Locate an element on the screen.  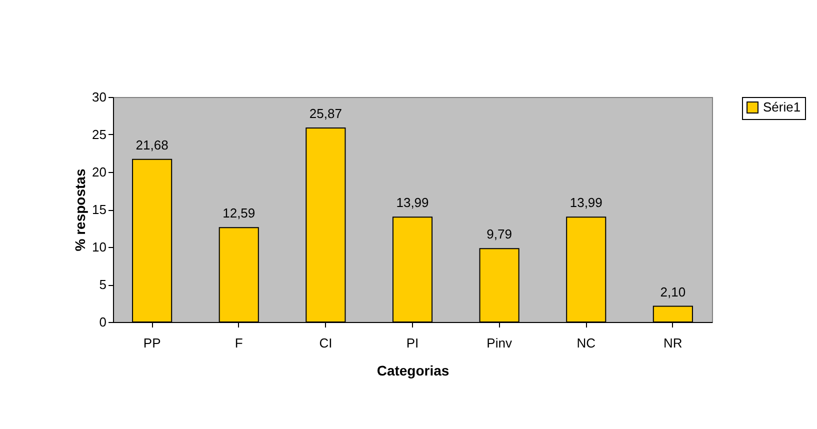
x-tick-label: Pinv is located at coordinates (499, 343).